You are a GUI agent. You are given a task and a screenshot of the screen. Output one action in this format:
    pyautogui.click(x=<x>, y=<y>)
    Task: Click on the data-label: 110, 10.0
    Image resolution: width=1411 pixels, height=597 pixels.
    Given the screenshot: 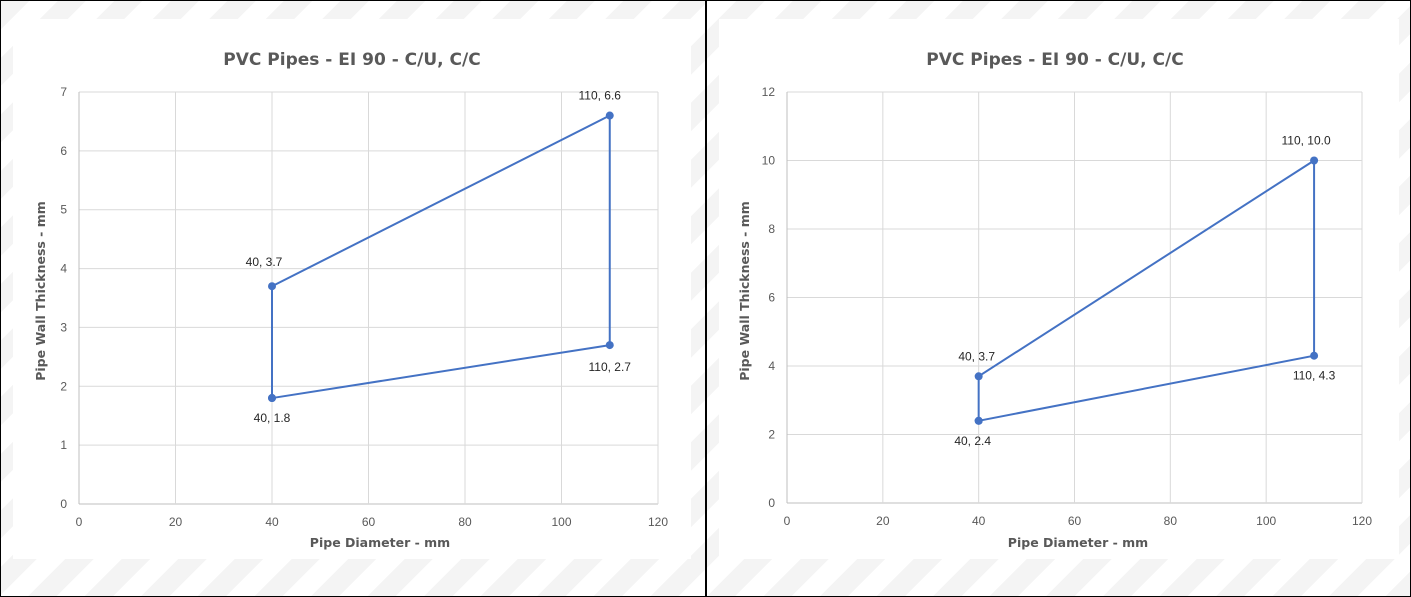 What is the action you would take?
    pyautogui.click(x=1306, y=141)
    